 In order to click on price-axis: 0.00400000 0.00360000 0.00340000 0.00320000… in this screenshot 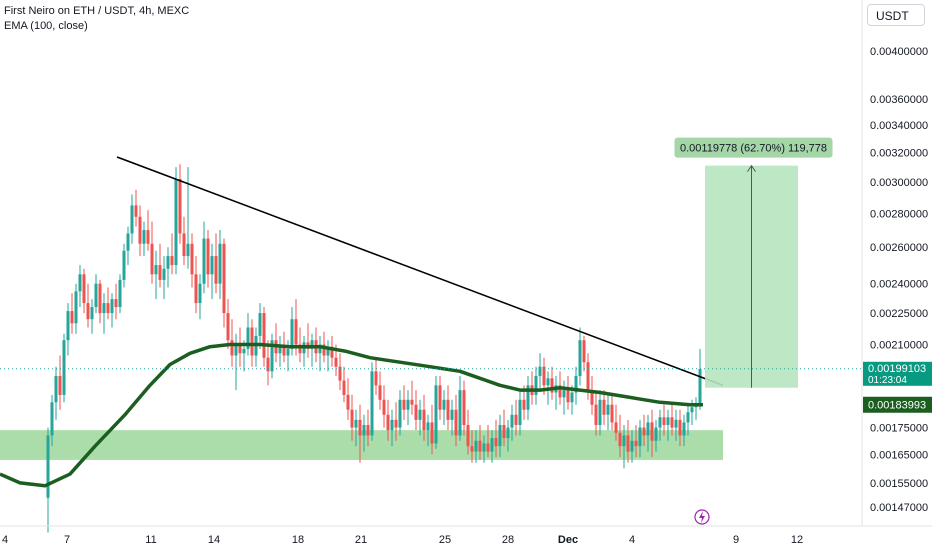, I will do `click(899, 280)`.